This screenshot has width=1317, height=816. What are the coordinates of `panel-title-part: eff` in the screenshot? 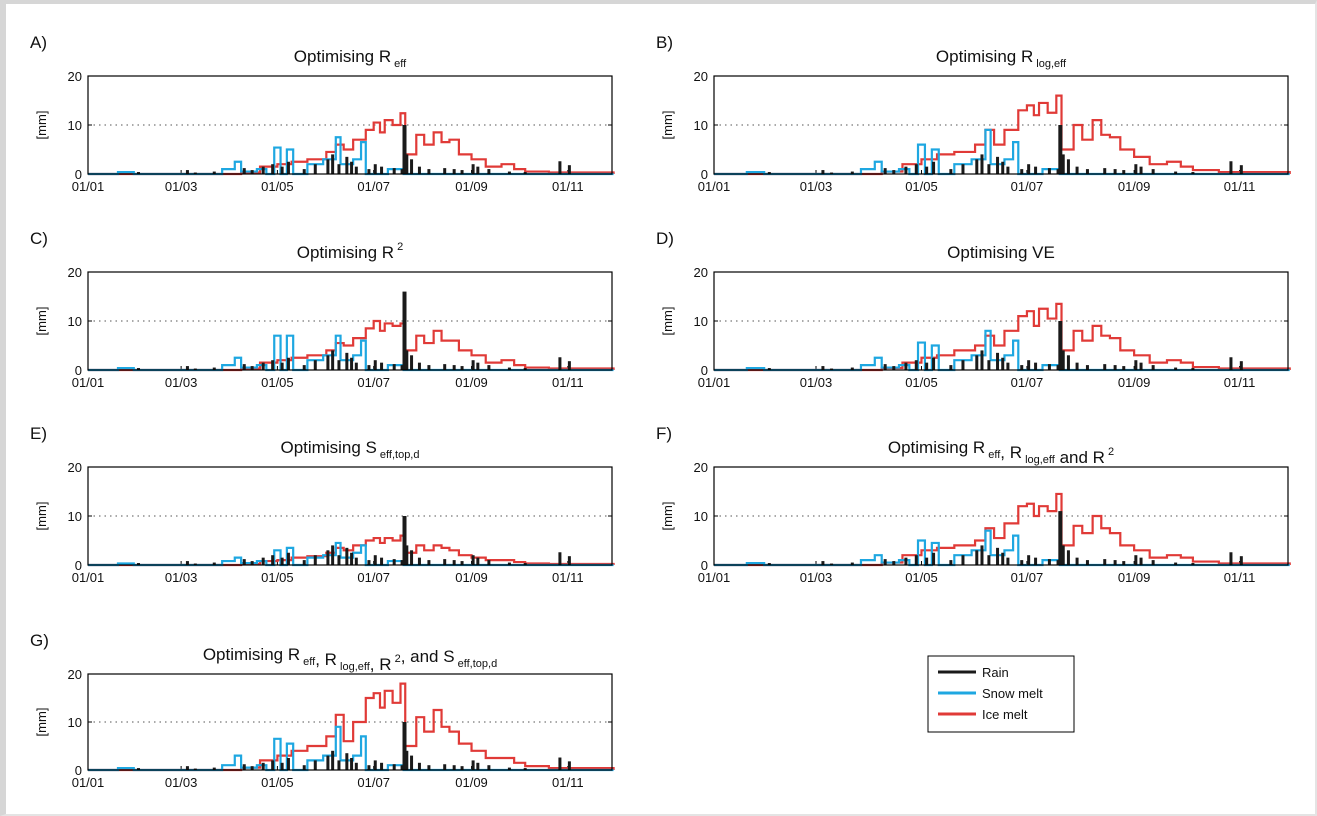 It's located at (399, 64).